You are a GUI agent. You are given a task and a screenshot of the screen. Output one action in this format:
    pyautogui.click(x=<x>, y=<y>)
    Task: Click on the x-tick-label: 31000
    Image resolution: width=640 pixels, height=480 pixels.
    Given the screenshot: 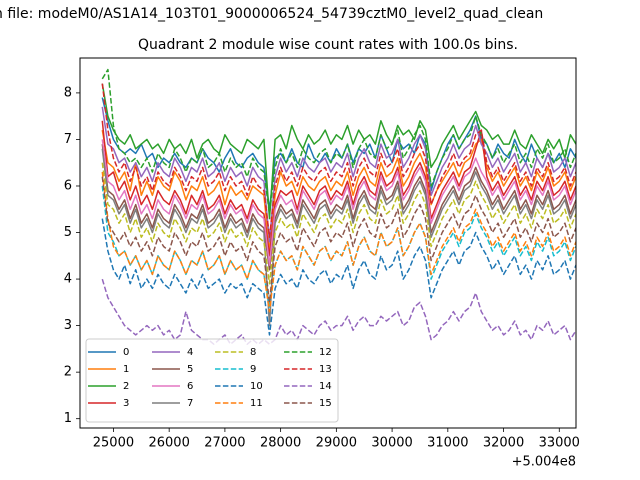 What is the action you would take?
    pyautogui.click(x=447, y=443)
    